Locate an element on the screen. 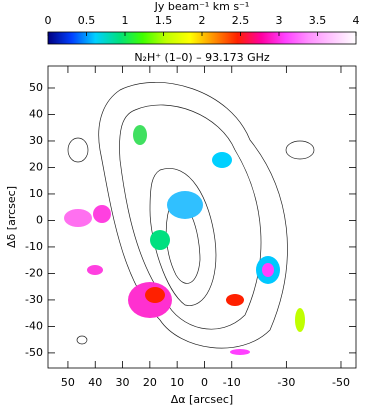 The height and width of the screenshot is (417, 371). x-tick-label: 50 is located at coordinates (68, 382).